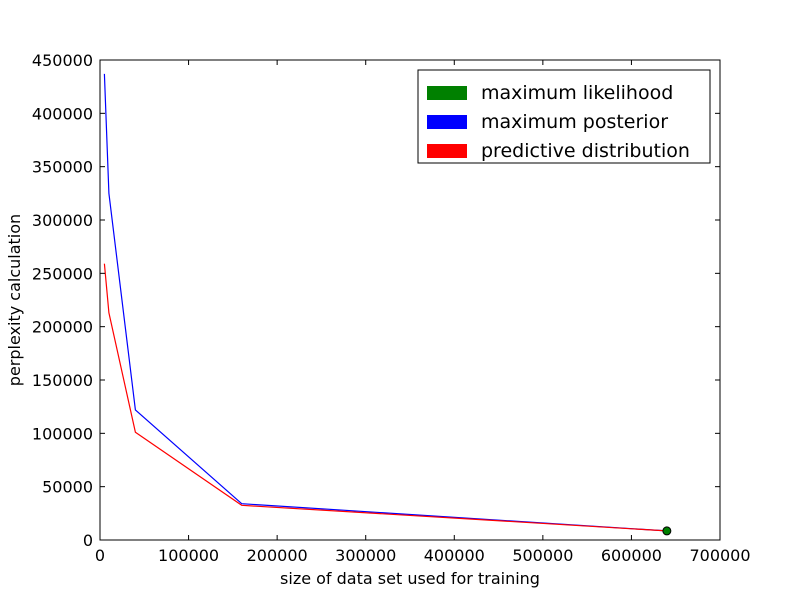 Image resolution: width=800 pixels, height=600 pixels. I want to click on y-tick-label: 450000, so click(62, 60).